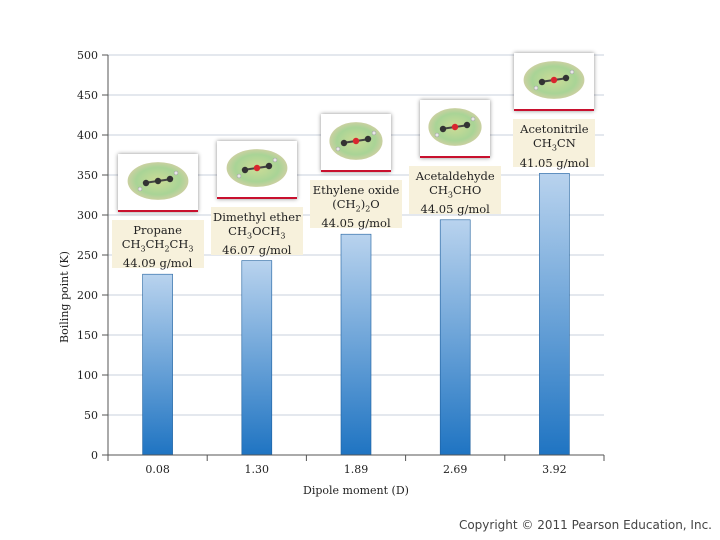  I want to click on bar-1.30, so click(257, 358).